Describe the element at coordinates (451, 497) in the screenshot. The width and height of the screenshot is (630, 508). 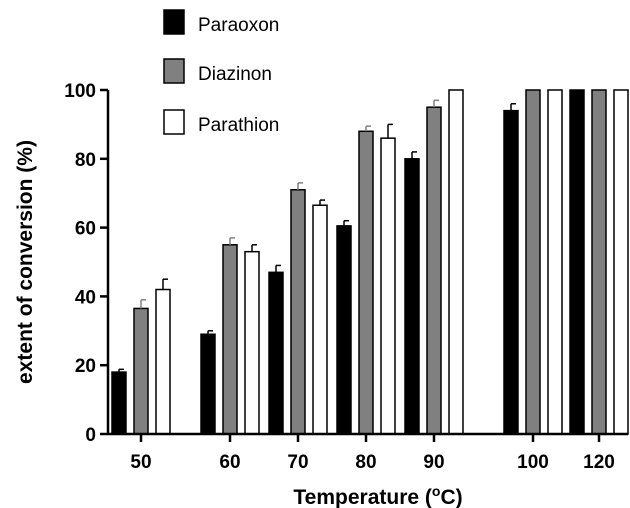
I see `x-axis-title-suffix: C)` at that location.